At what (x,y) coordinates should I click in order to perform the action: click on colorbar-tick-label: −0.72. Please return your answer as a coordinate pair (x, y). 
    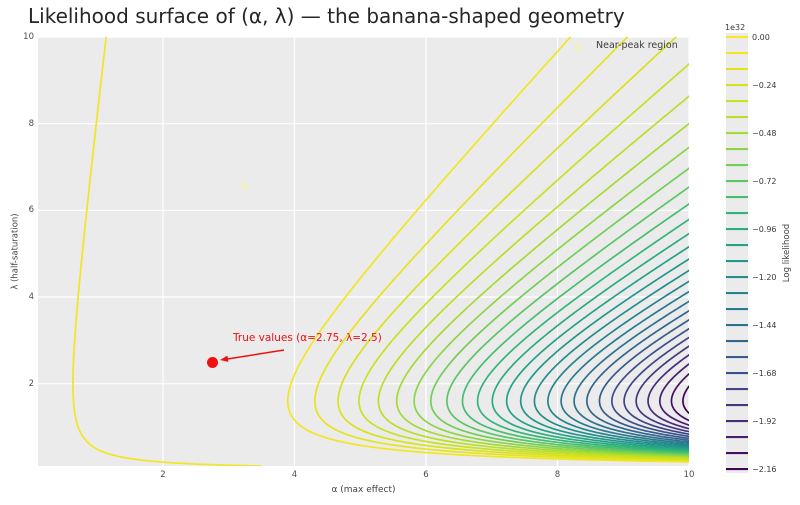
    Looking at the image, I should click on (764, 181).